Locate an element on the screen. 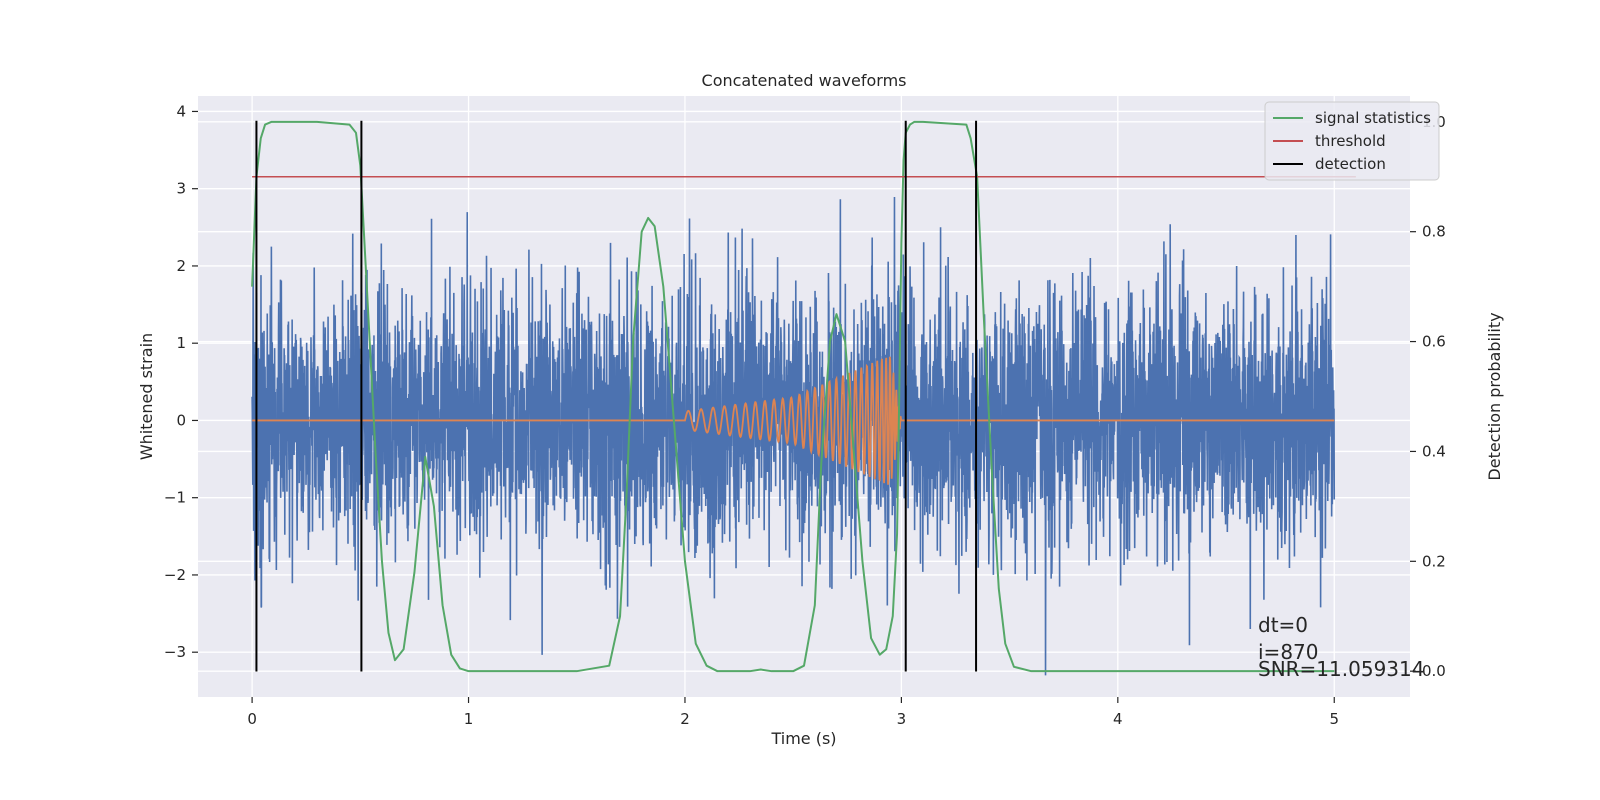  y2-tick-label: 0.0 is located at coordinates (1434, 671).